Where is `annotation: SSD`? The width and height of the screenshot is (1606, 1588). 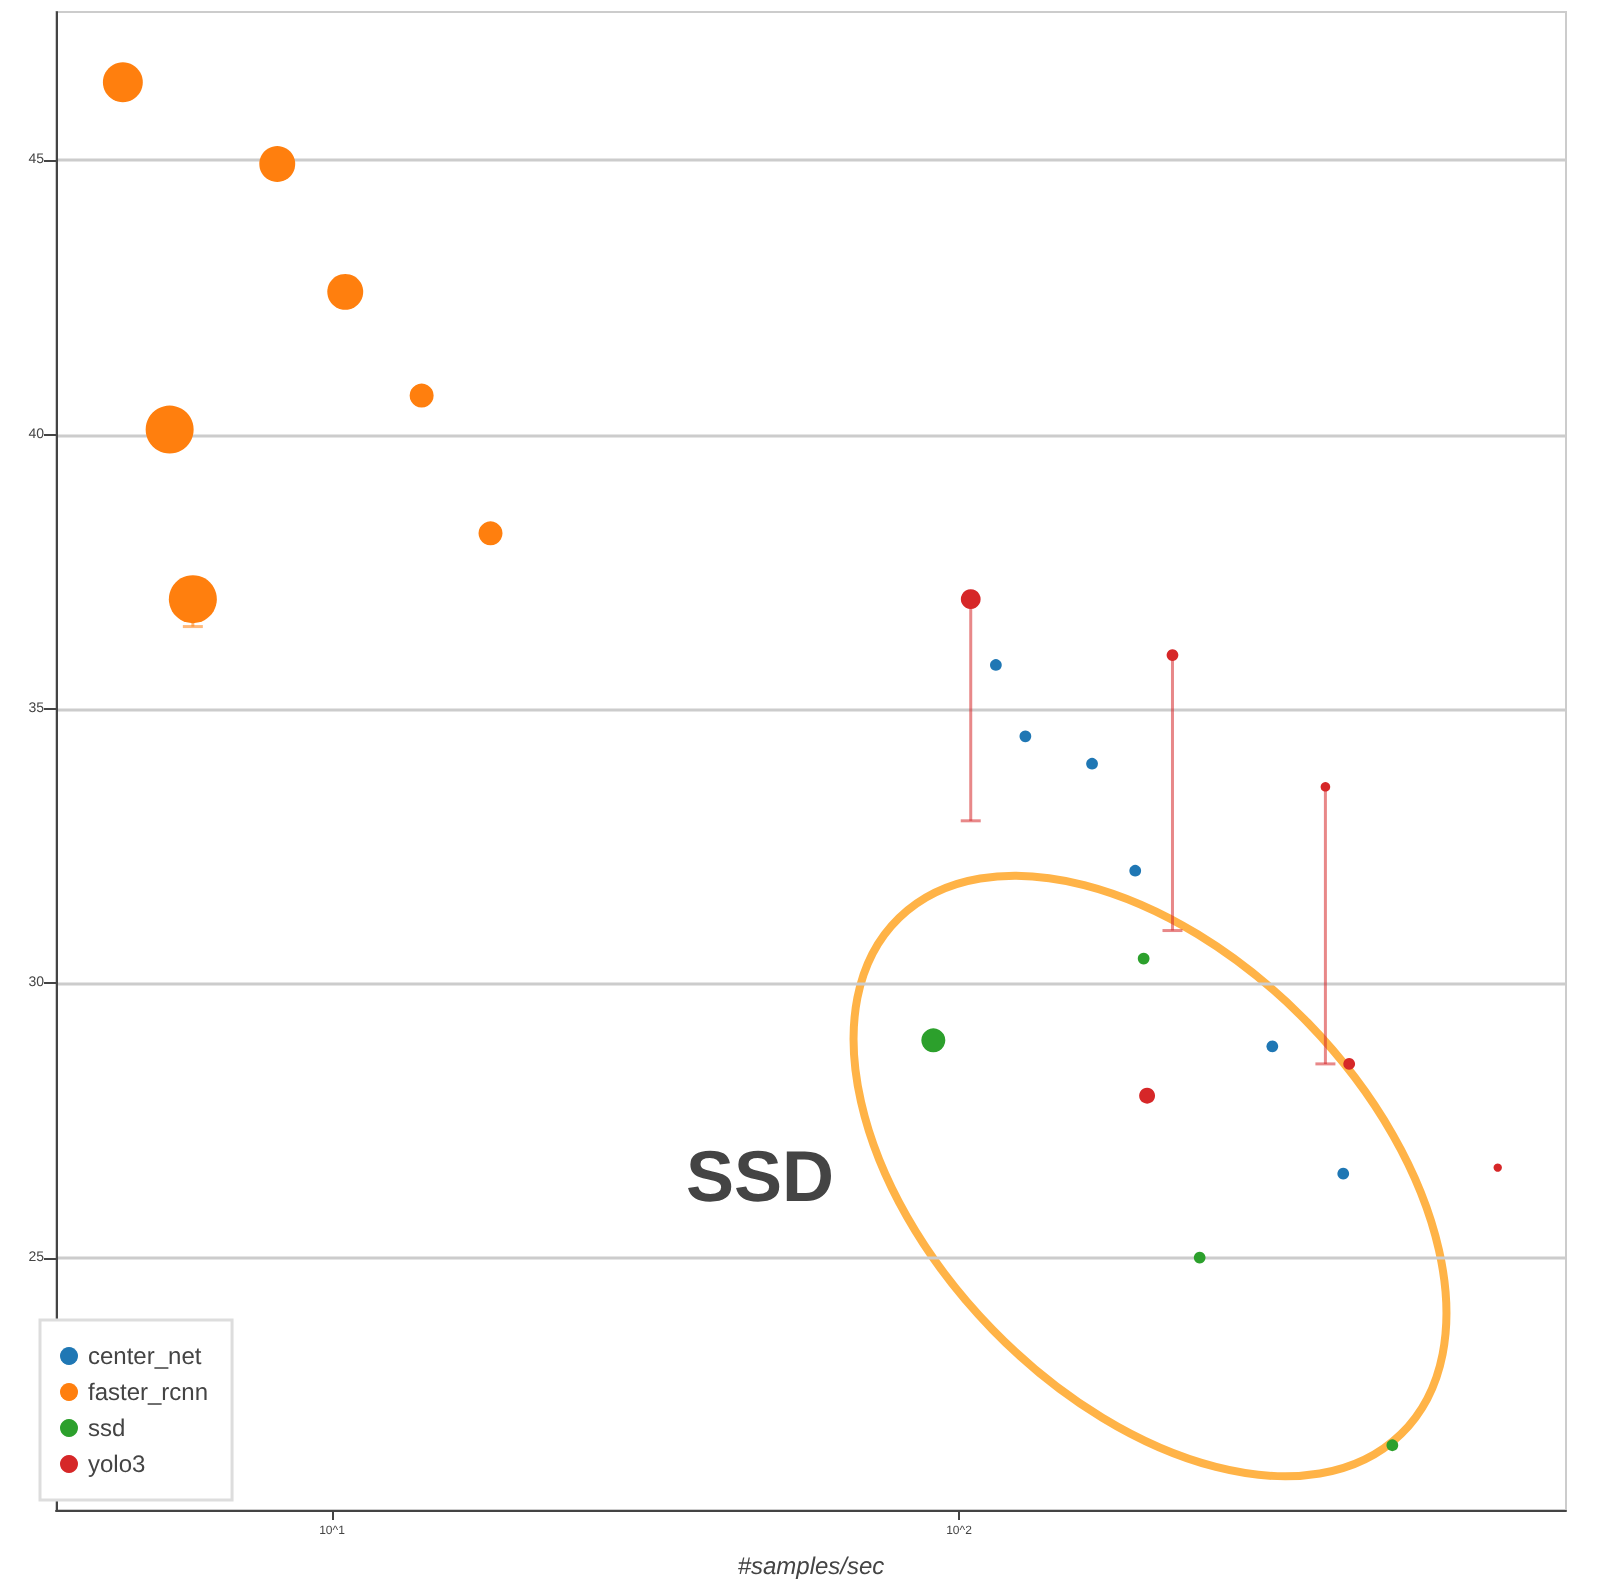
annotation: SSD is located at coordinates (760, 1176).